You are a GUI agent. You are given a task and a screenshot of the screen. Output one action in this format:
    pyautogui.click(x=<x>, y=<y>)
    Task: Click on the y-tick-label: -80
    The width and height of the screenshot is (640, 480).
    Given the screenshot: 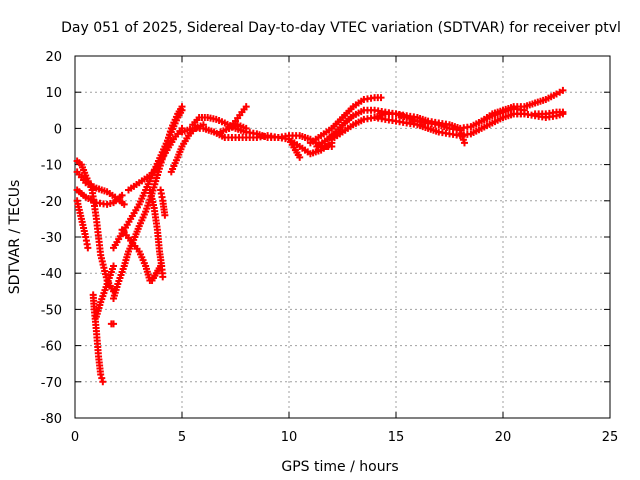 What is the action you would take?
    pyautogui.click(x=51, y=419)
    